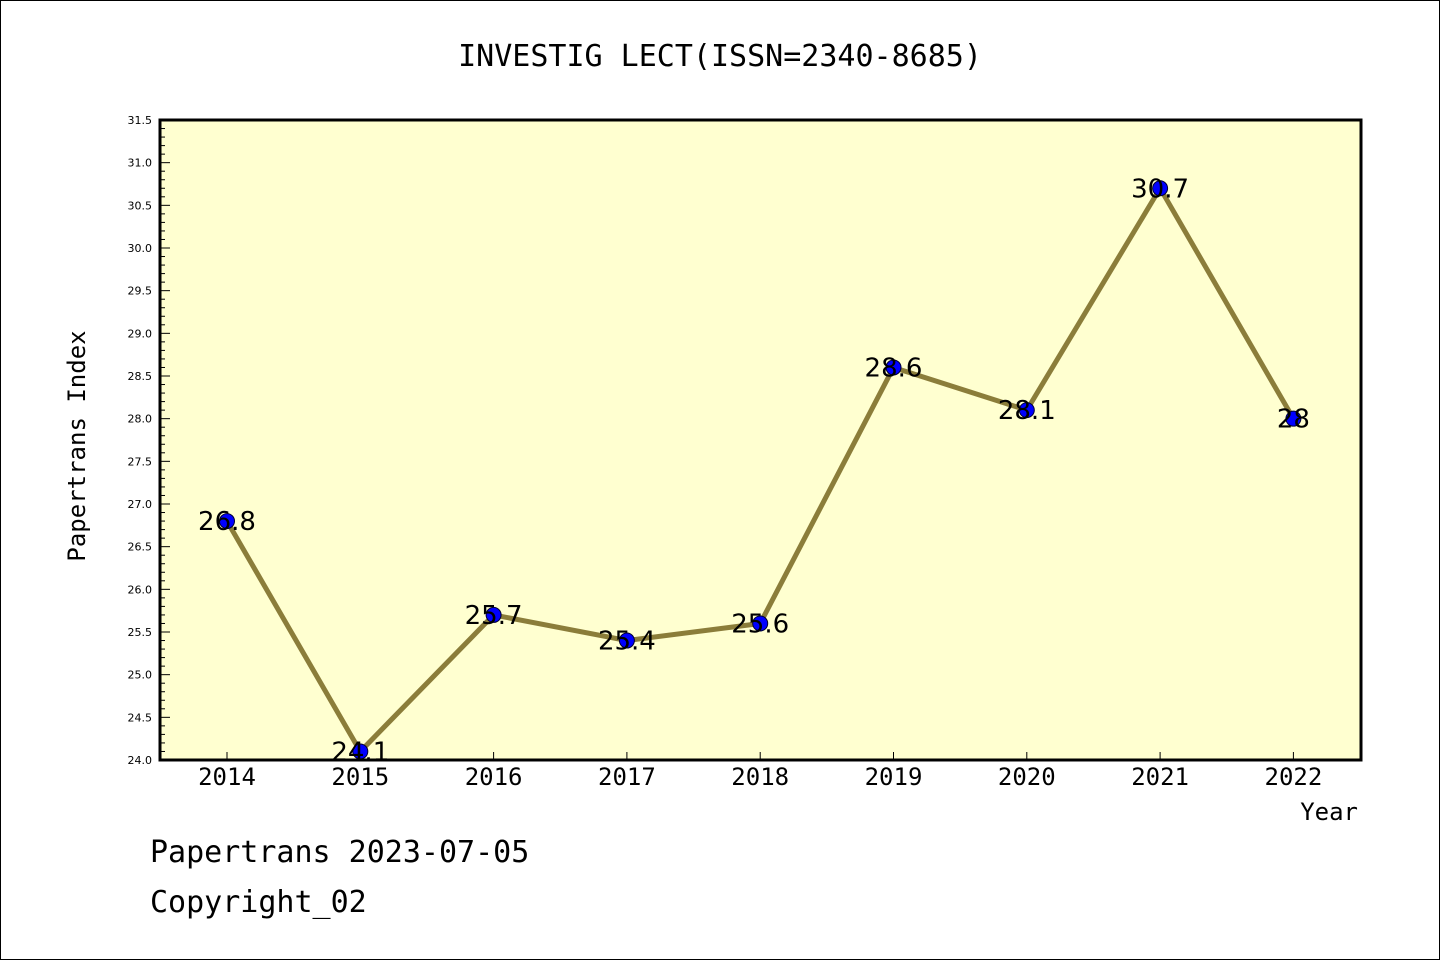 The height and width of the screenshot is (960, 1440). Describe the element at coordinates (140, 461) in the screenshot. I see `y-tick-label: 27.5` at that location.